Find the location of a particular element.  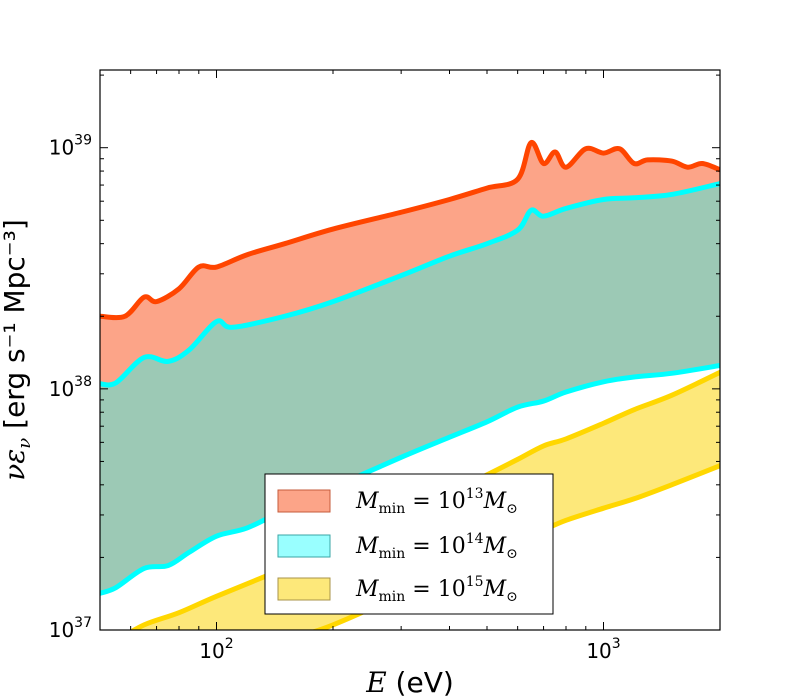

legend-label-1: Mmin = 1013M⊙ is located at coordinates (436, 501).